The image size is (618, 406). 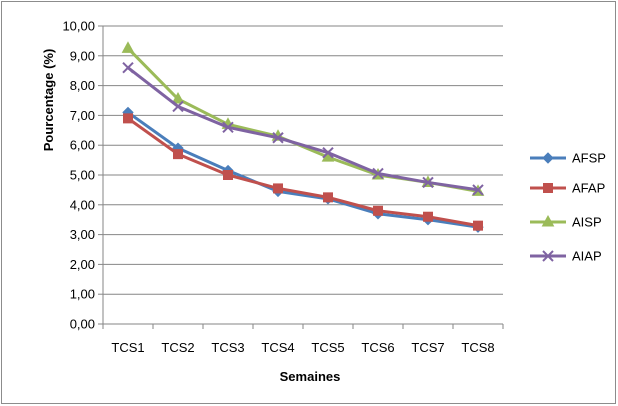 What do you see at coordinates (589, 158) in the screenshot?
I see `legend-label-afsp: AFSP` at bounding box center [589, 158].